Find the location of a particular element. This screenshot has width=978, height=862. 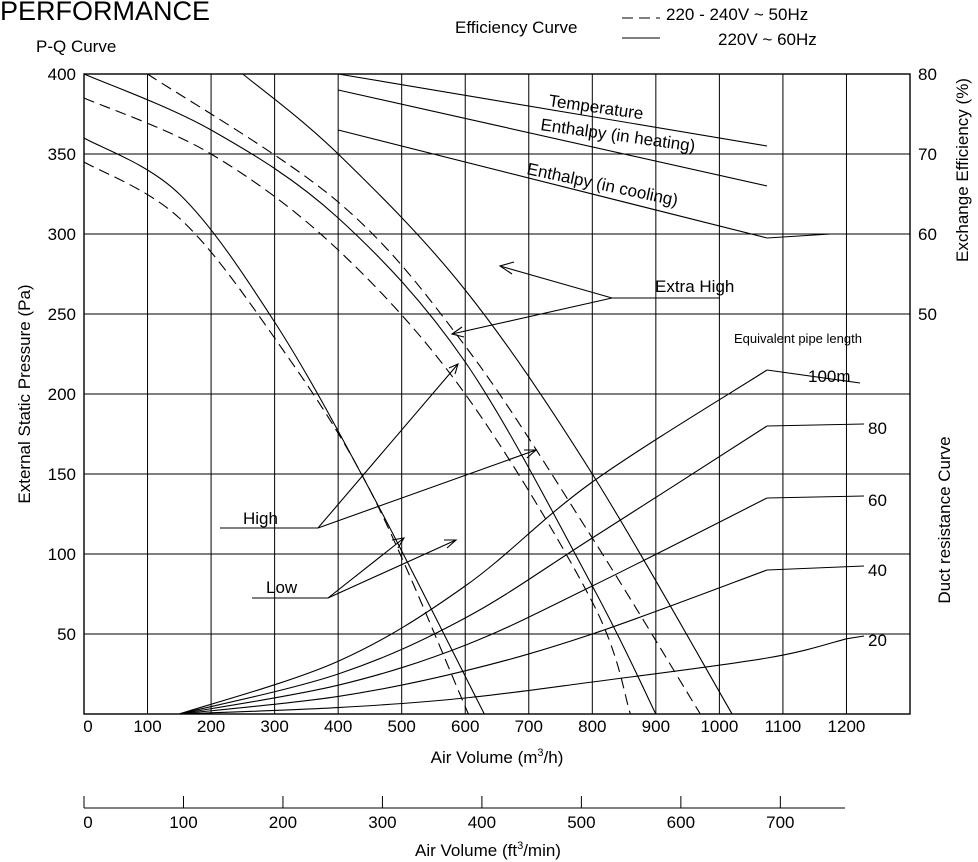

label-duct-60: 60 is located at coordinates (877, 500).